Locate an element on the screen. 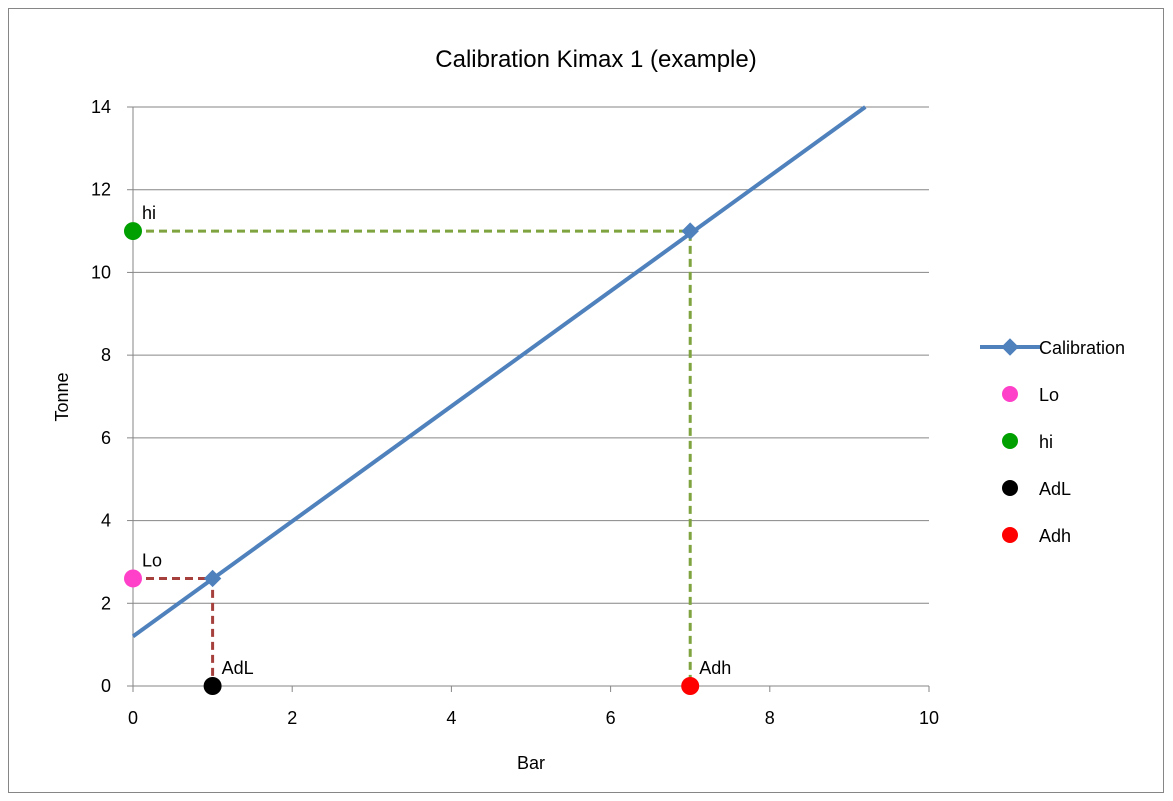  y-tick-label: 0 is located at coordinates (106, 686).